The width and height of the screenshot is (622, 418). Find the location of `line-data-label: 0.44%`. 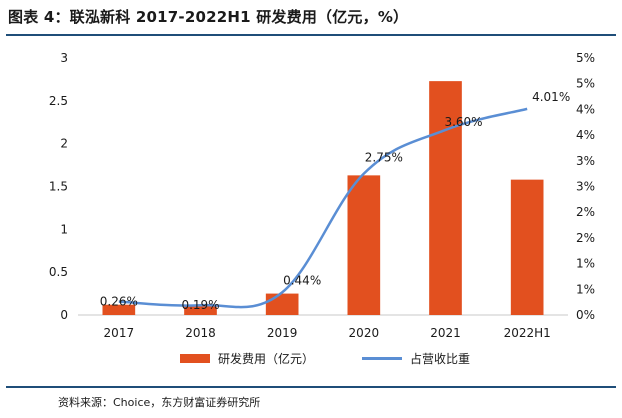

line-data-label: 0.44% is located at coordinates (302, 280).